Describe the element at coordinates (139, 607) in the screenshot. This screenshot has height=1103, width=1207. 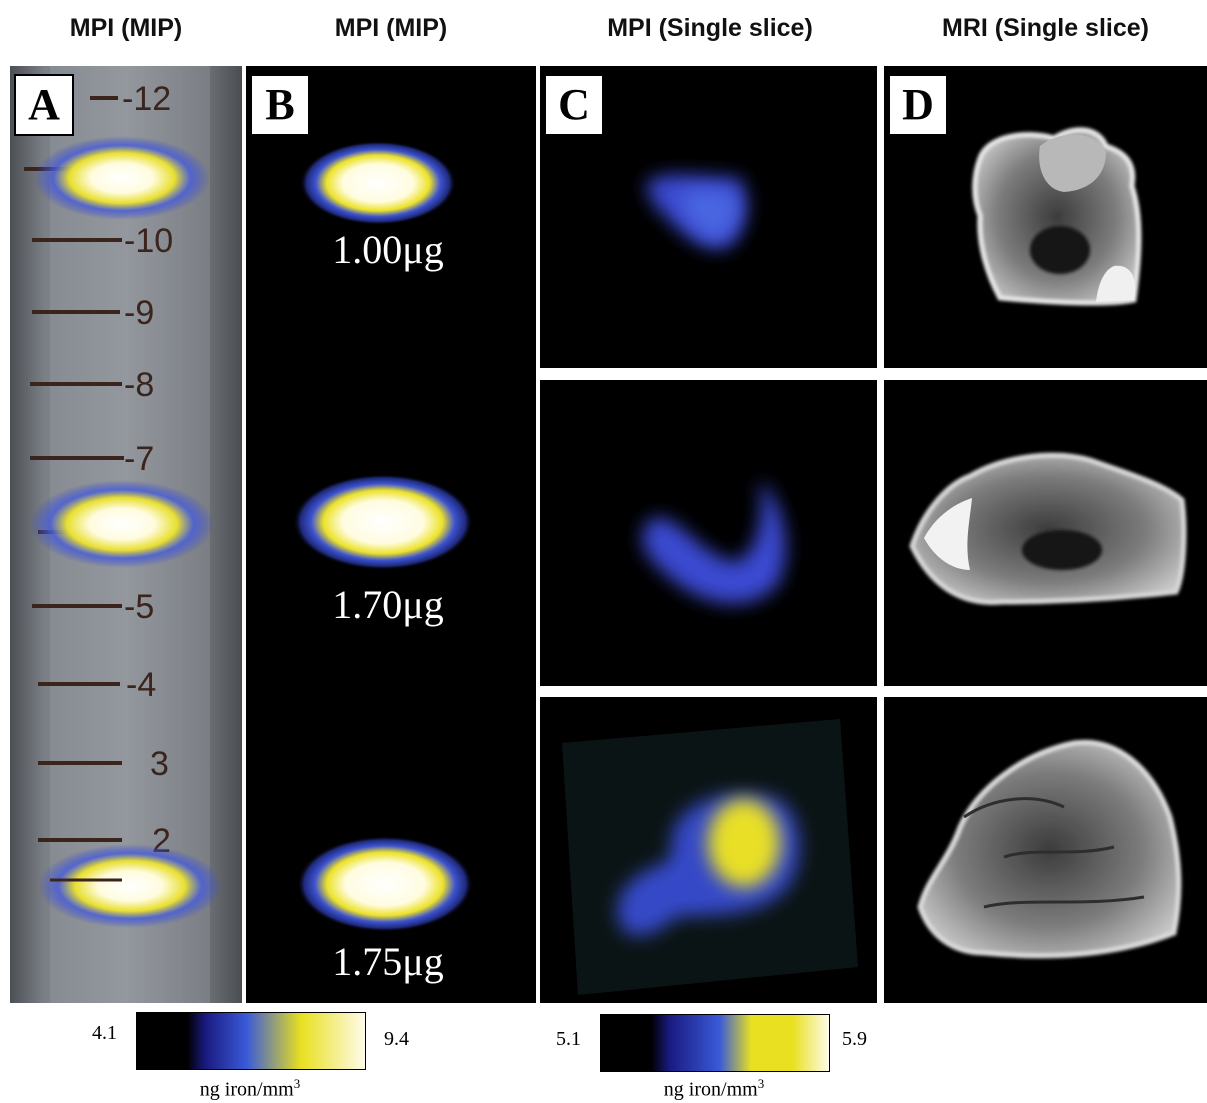
I see `svg-text: -5` at that location.